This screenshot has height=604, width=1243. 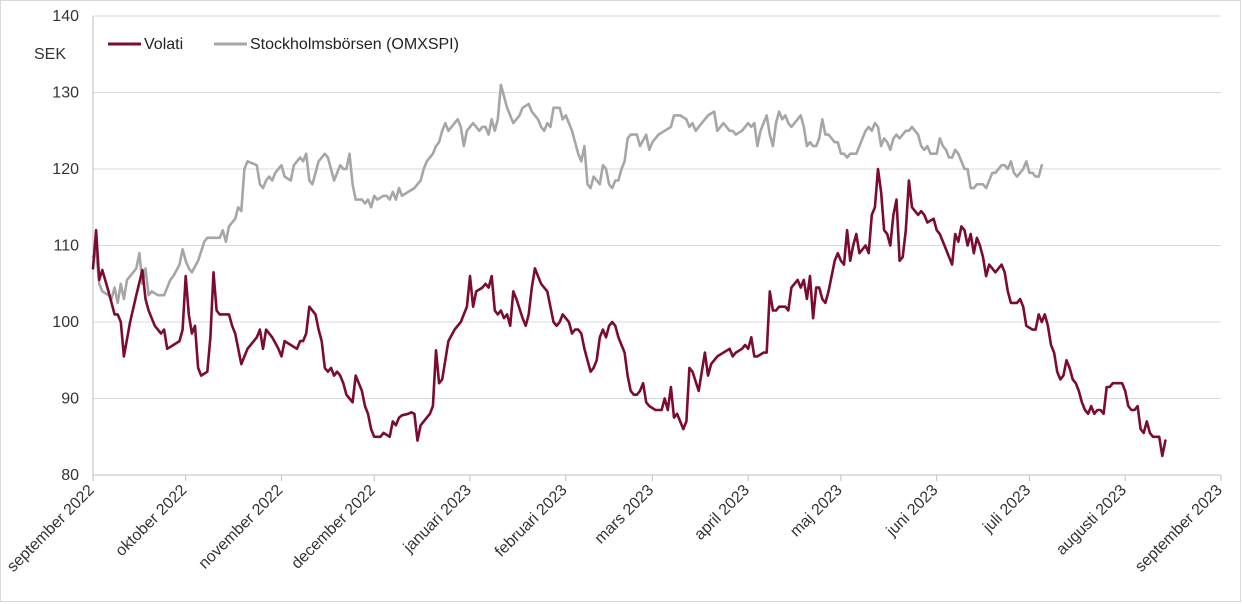 I want to click on x-tick-label: augusti 2023, so click(x=1091, y=520).